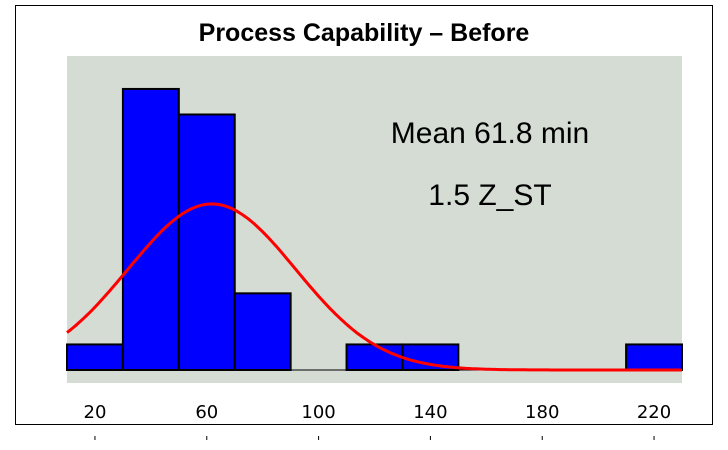  What do you see at coordinates (377, 421) in the screenshot?
I see `x-axis-ticks: 20 60 100 140 180 220` at bounding box center [377, 421].